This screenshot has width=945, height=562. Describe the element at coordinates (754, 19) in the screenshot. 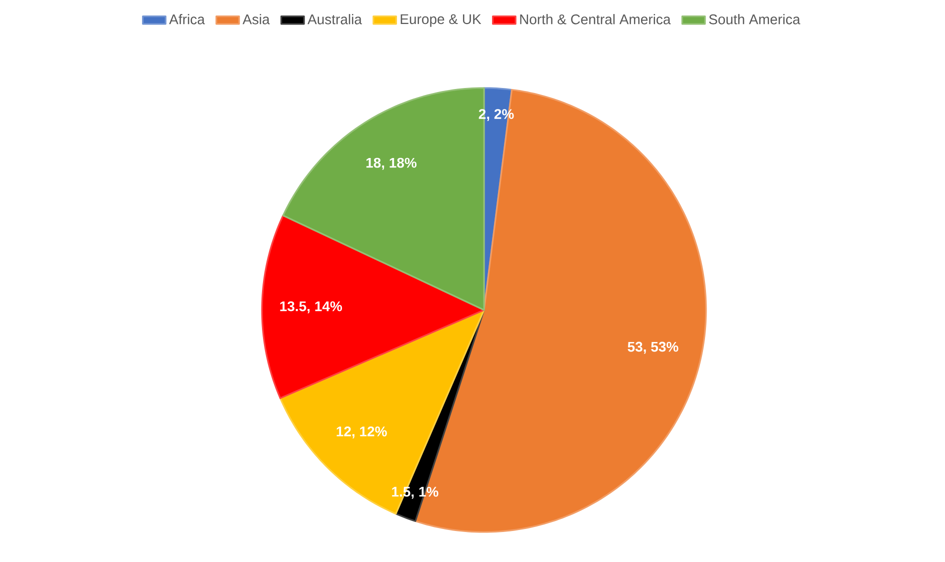

I see `legend-label: South America` at that location.